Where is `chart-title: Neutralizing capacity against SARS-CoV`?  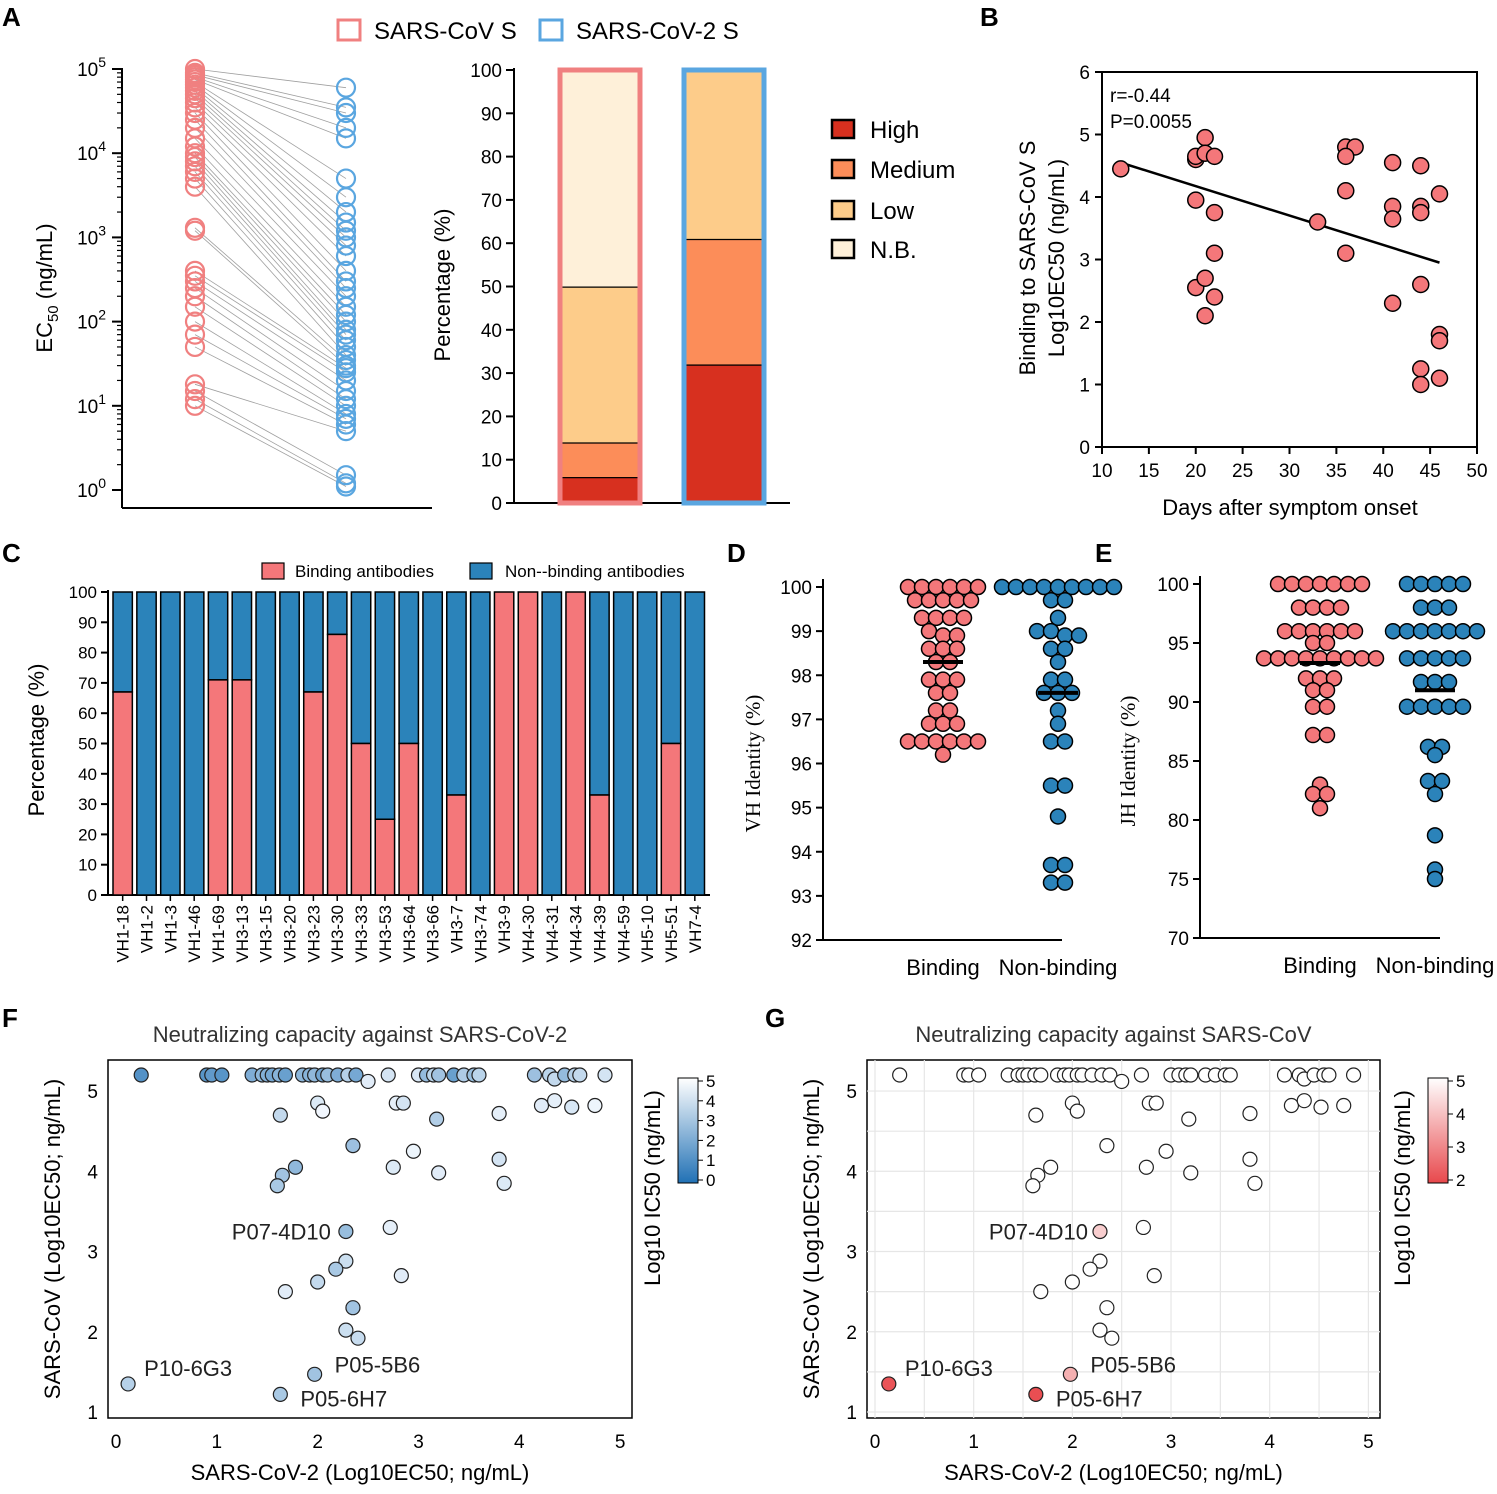
chart-title: Neutralizing capacity against SARS-CoV is located at coordinates (1113, 1034).